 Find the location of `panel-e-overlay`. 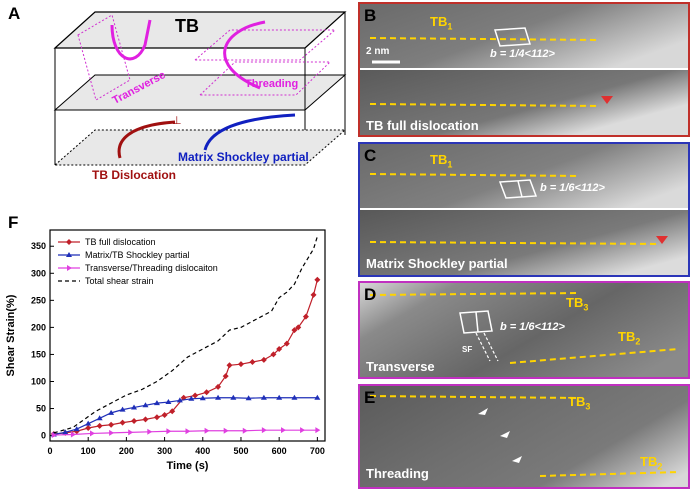

panel-e-overlay is located at coordinates (525, 436).